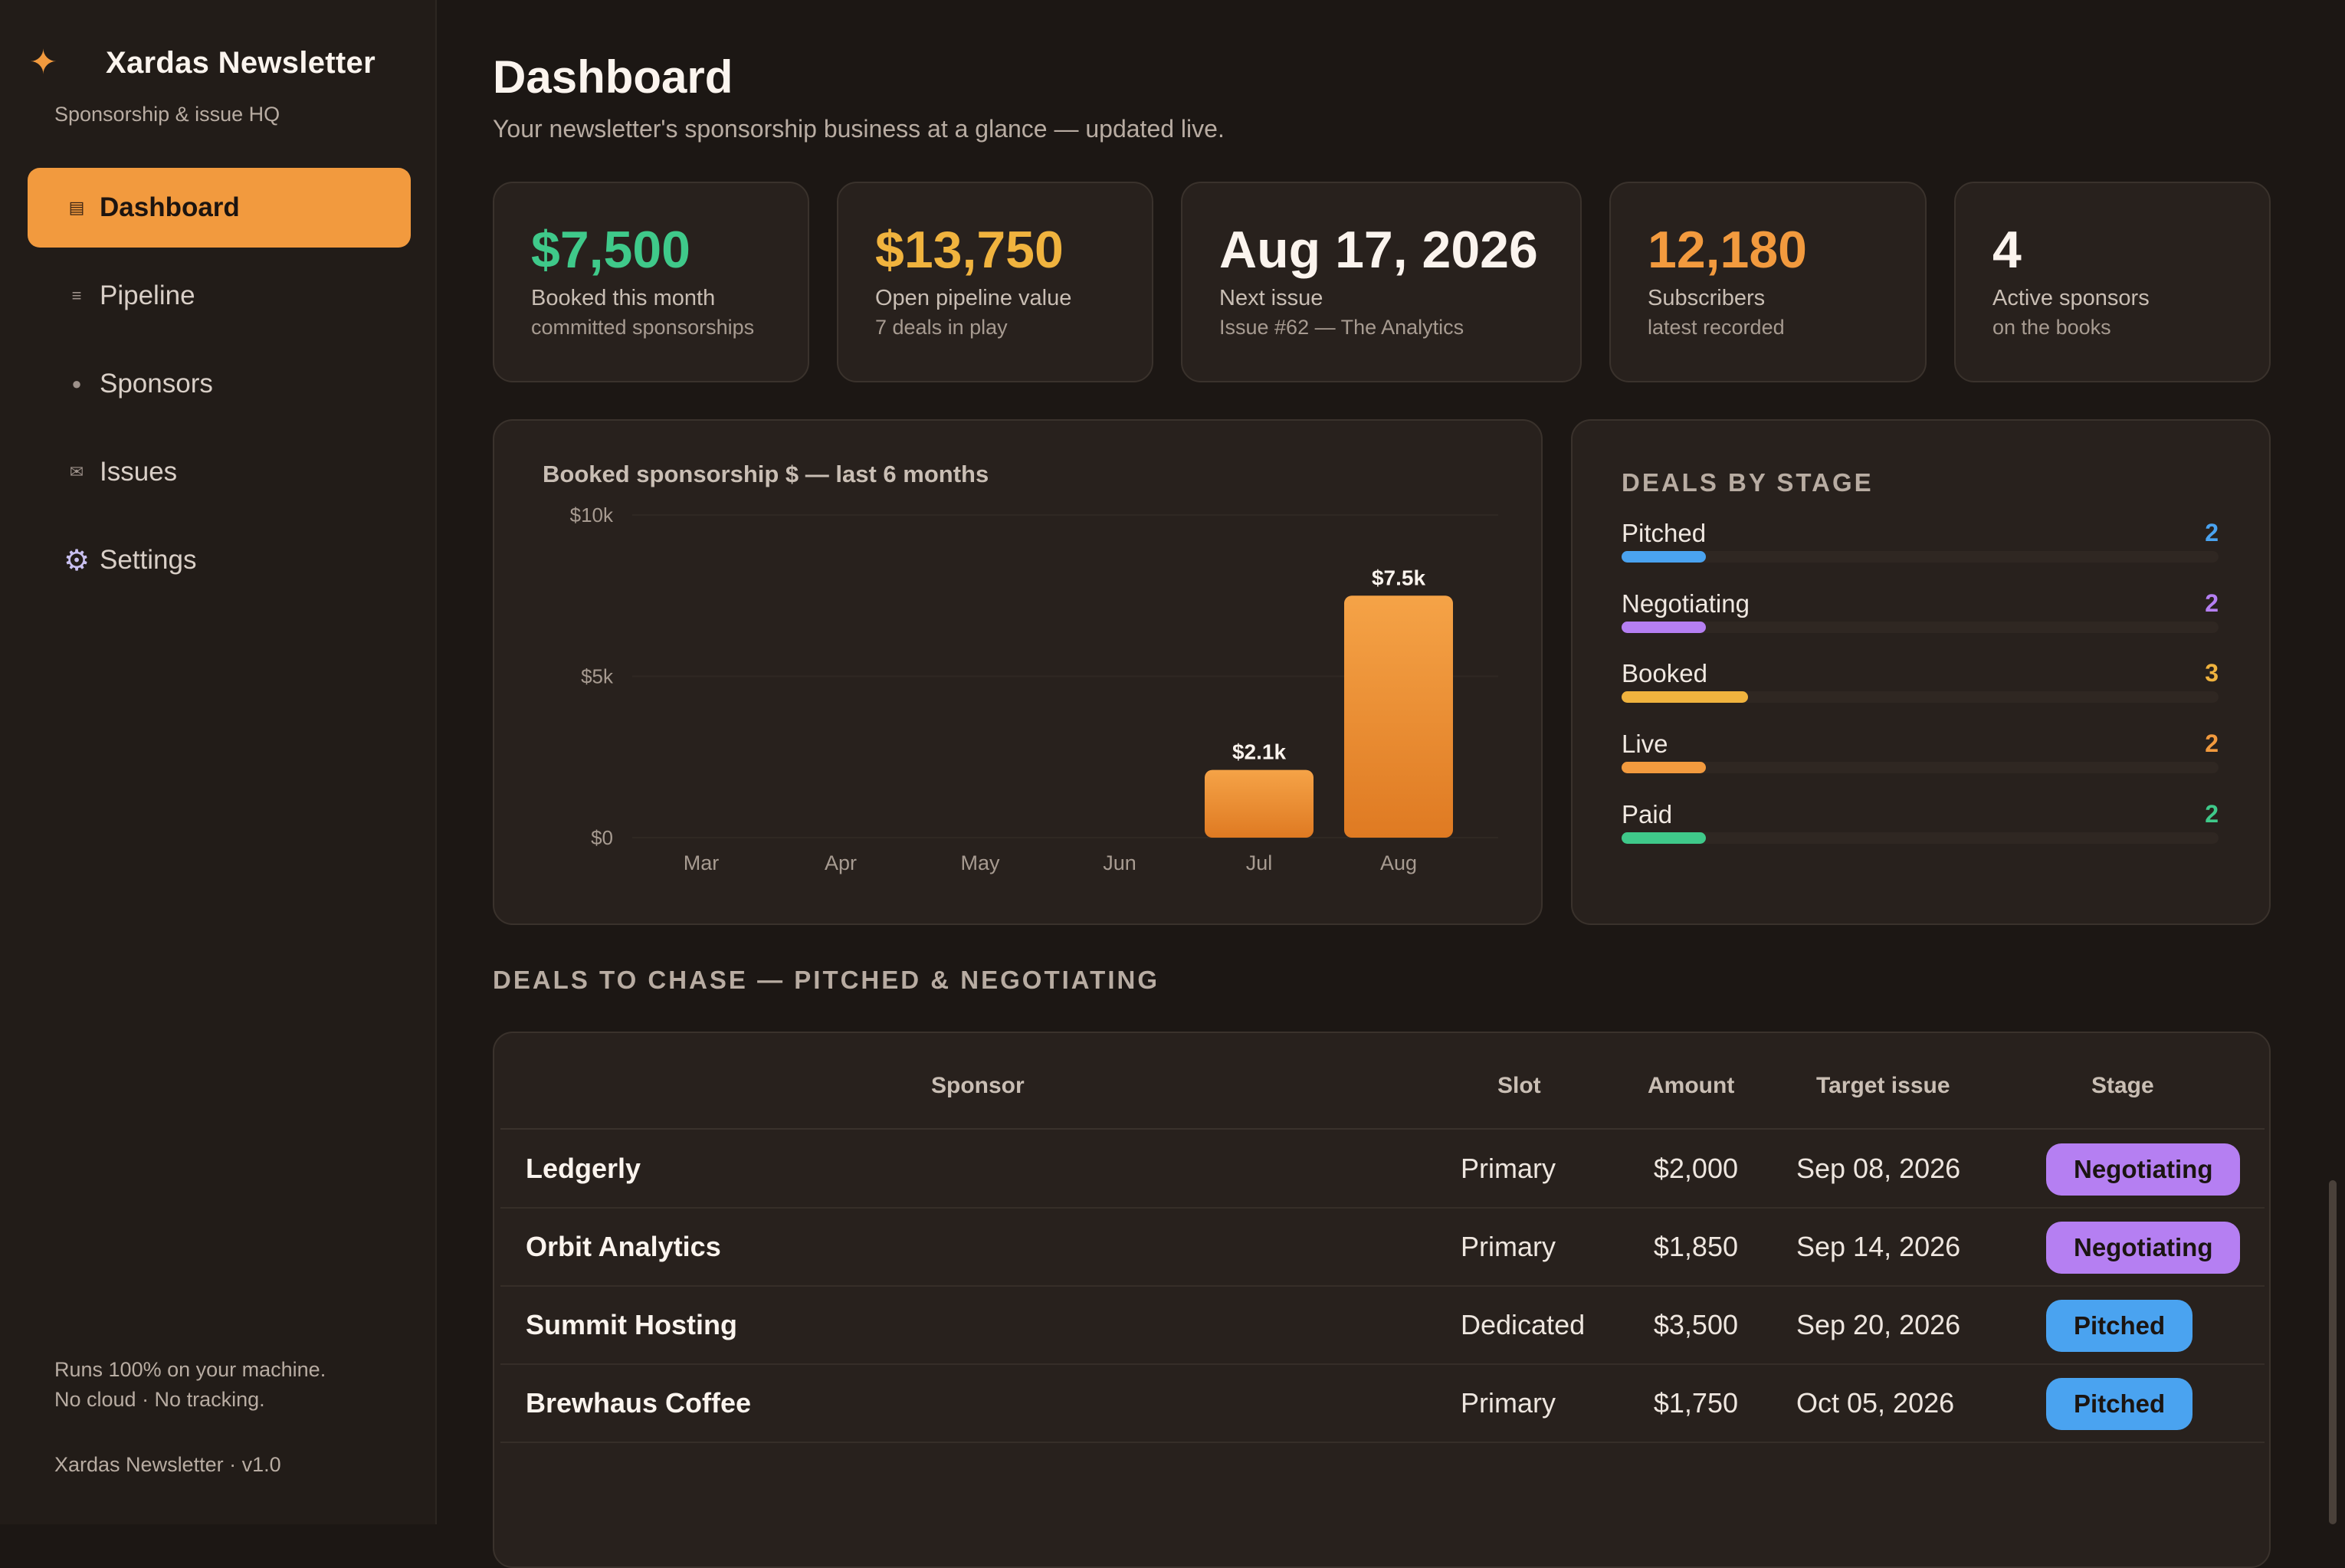 Image resolution: width=2345 pixels, height=1568 pixels. What do you see at coordinates (602, 837) in the screenshot?
I see `y-tick-label: $0` at bounding box center [602, 837].